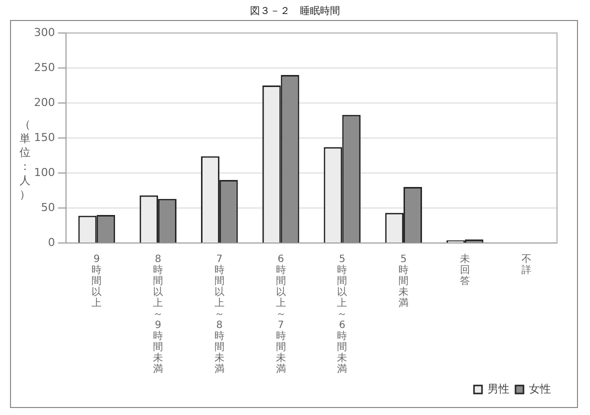 The width and height of the screenshot is (590, 415). Describe the element at coordinates (44, 32) in the screenshot. I see `y-tick-label: 300` at that location.